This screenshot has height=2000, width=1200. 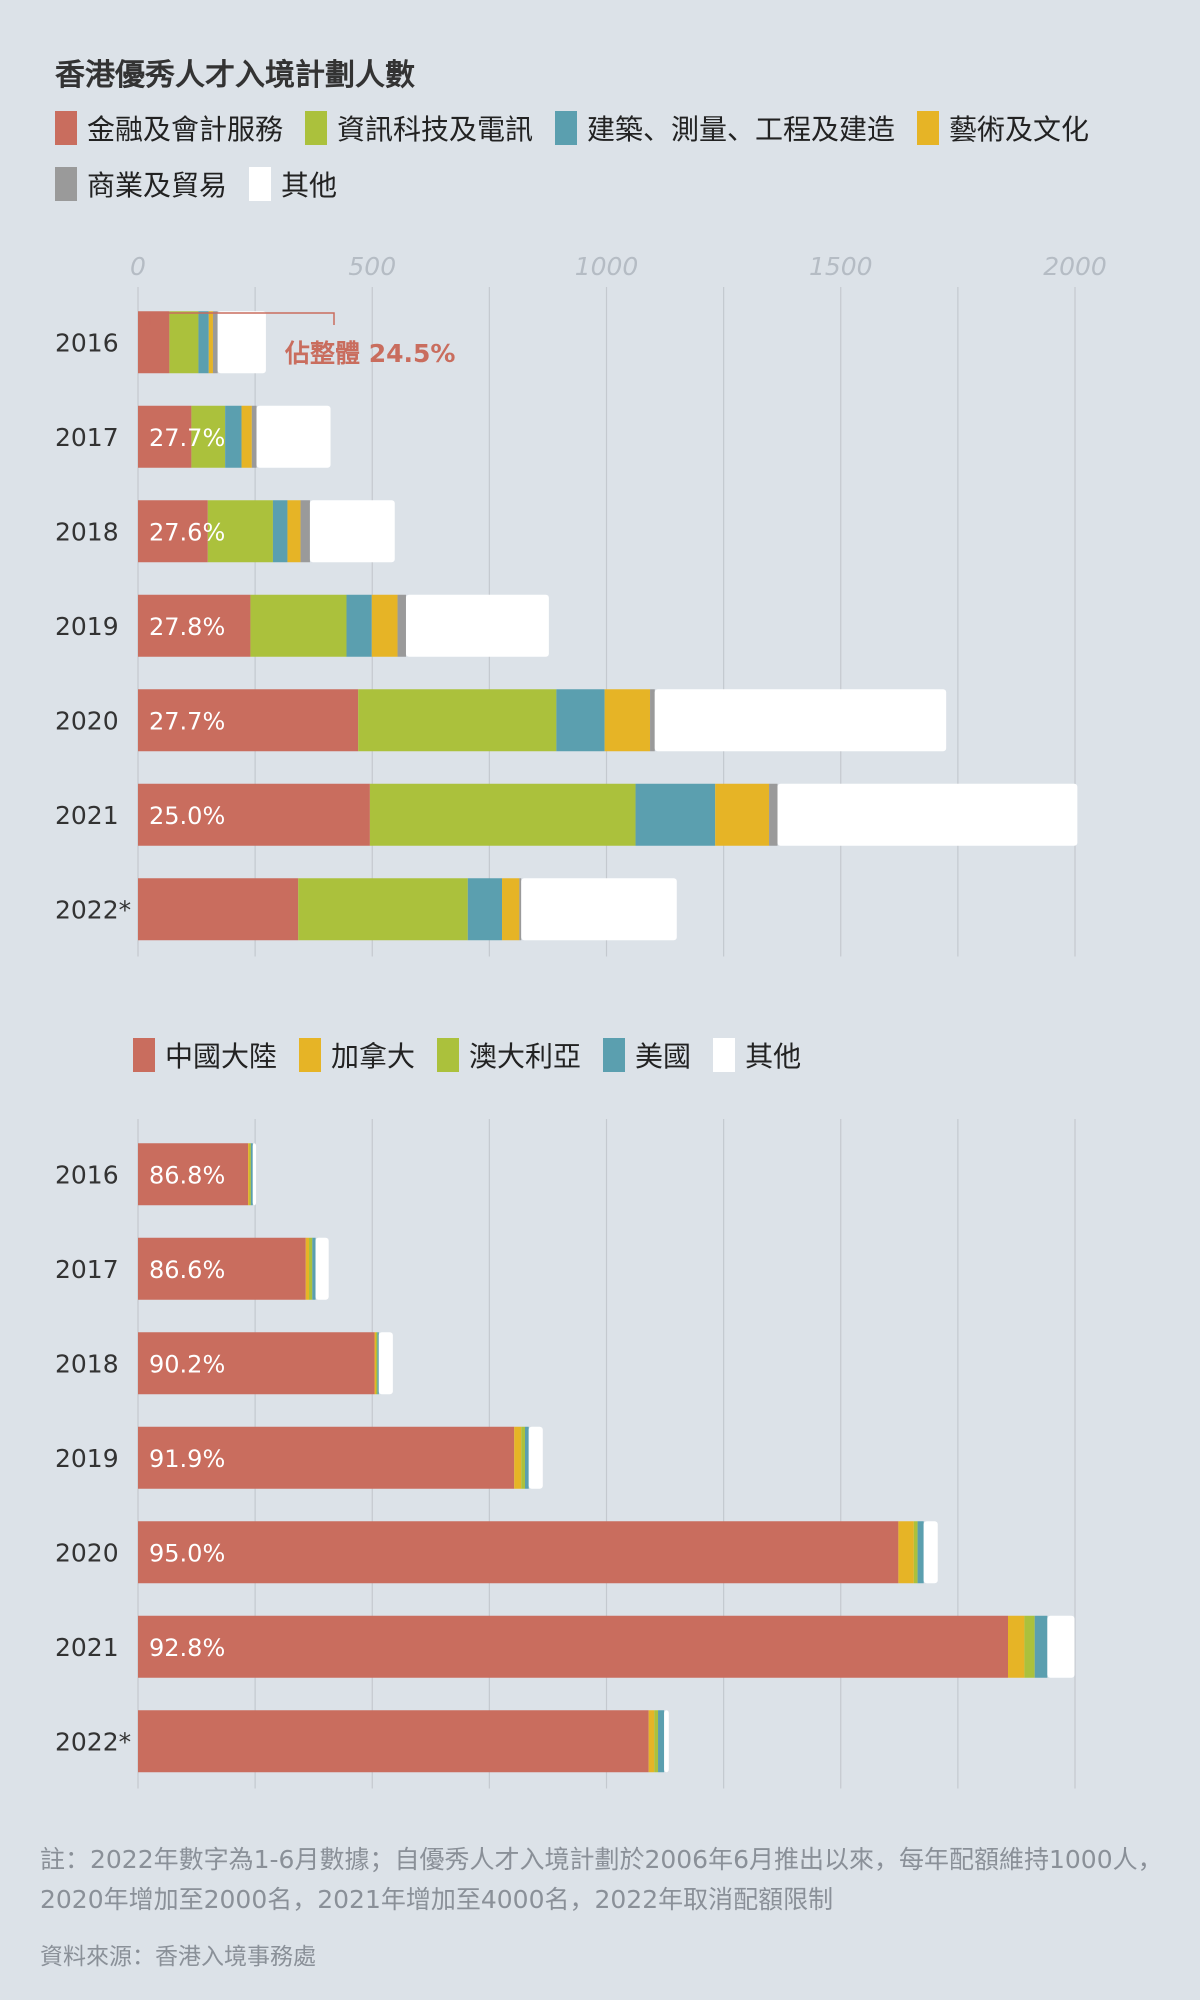 I want to click on y-tick-label: 2022*, so click(x=93, y=1741).